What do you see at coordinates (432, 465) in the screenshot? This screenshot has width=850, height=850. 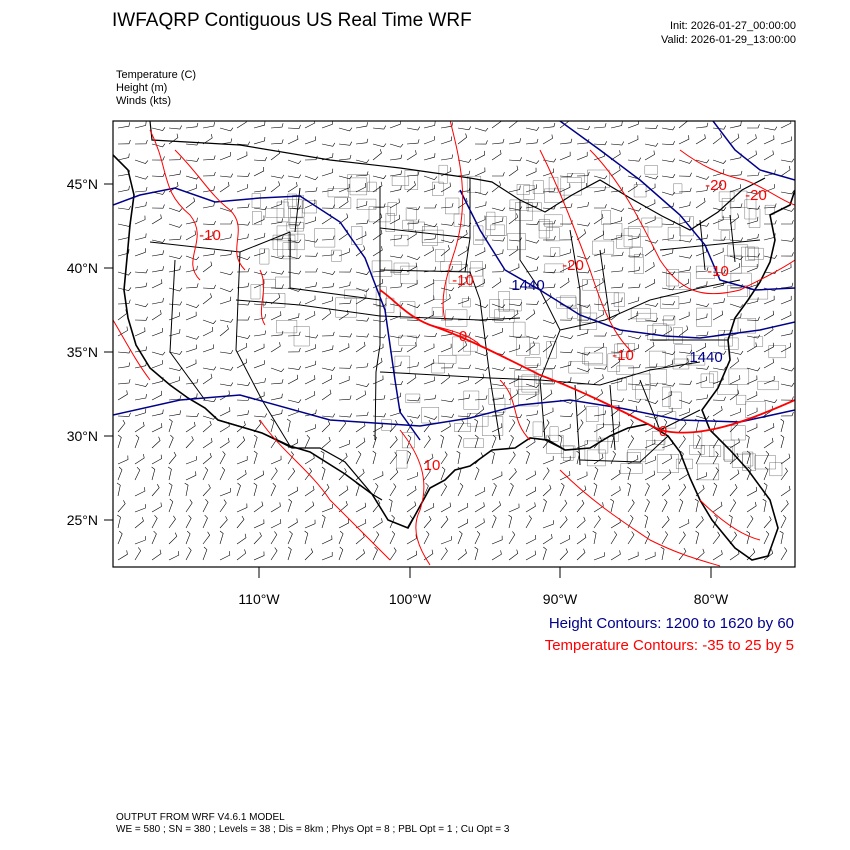 I see `temperature-label: 10` at bounding box center [432, 465].